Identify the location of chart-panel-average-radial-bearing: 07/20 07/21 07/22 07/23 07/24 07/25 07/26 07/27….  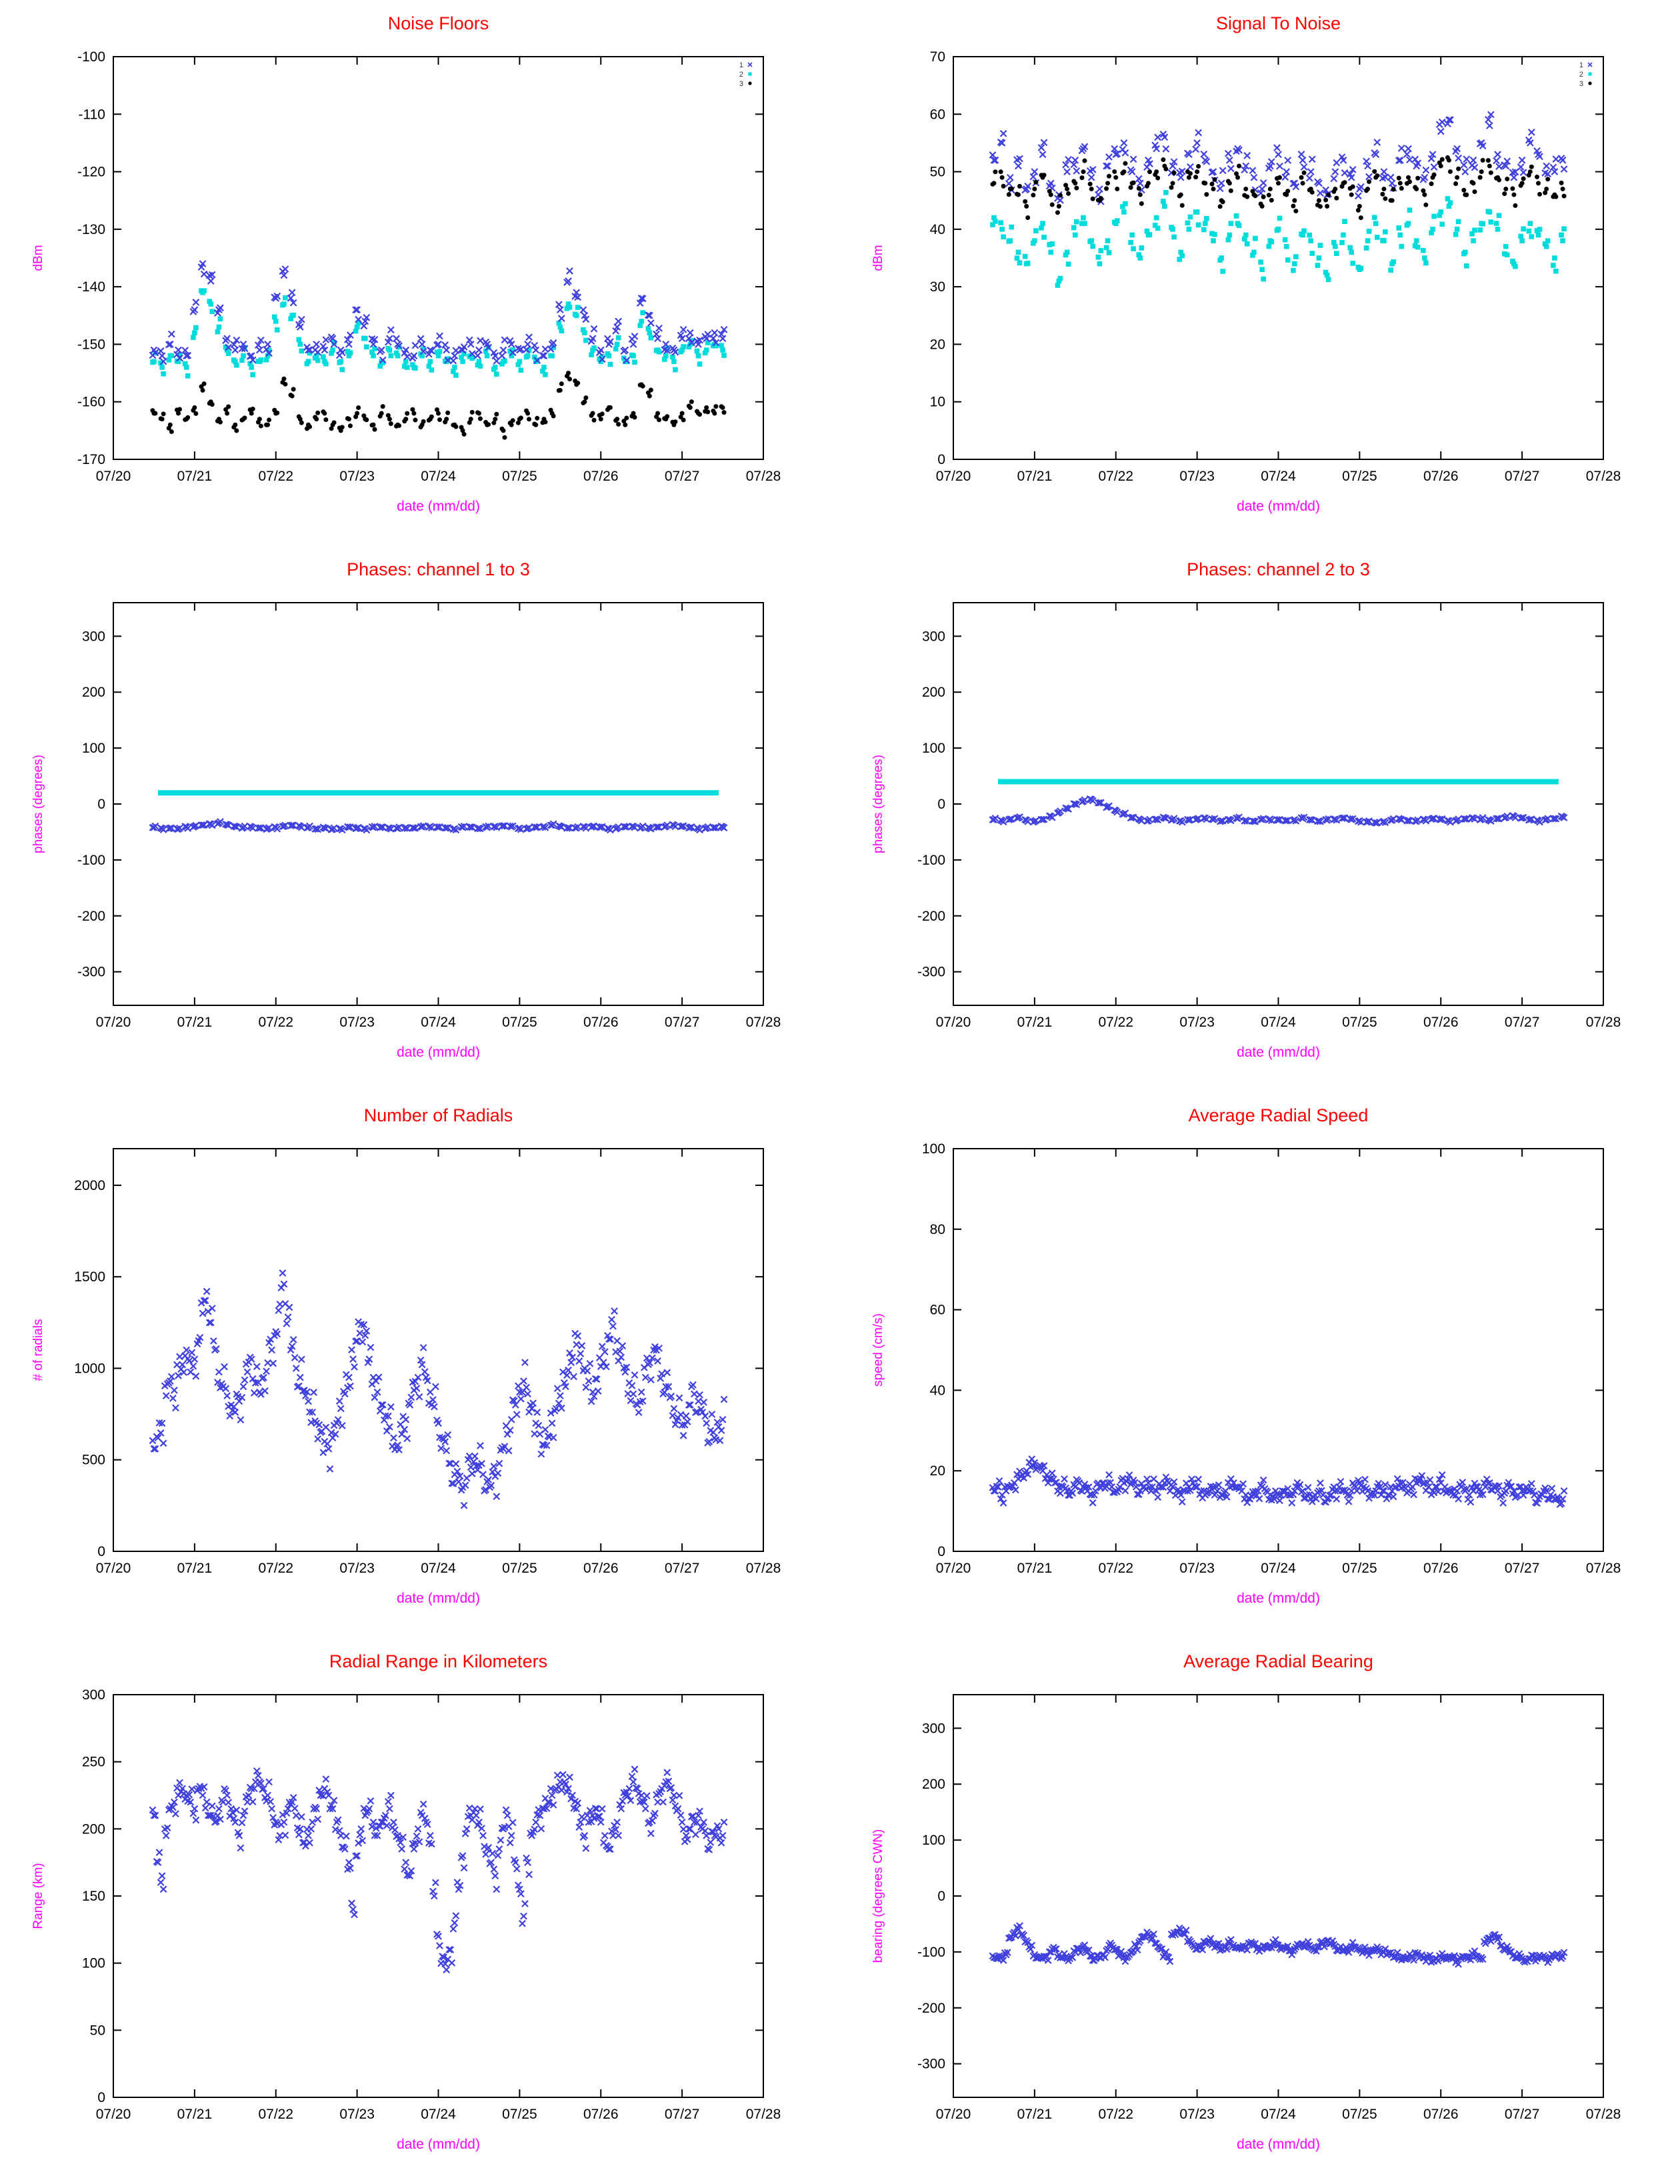
(1260, 1911).